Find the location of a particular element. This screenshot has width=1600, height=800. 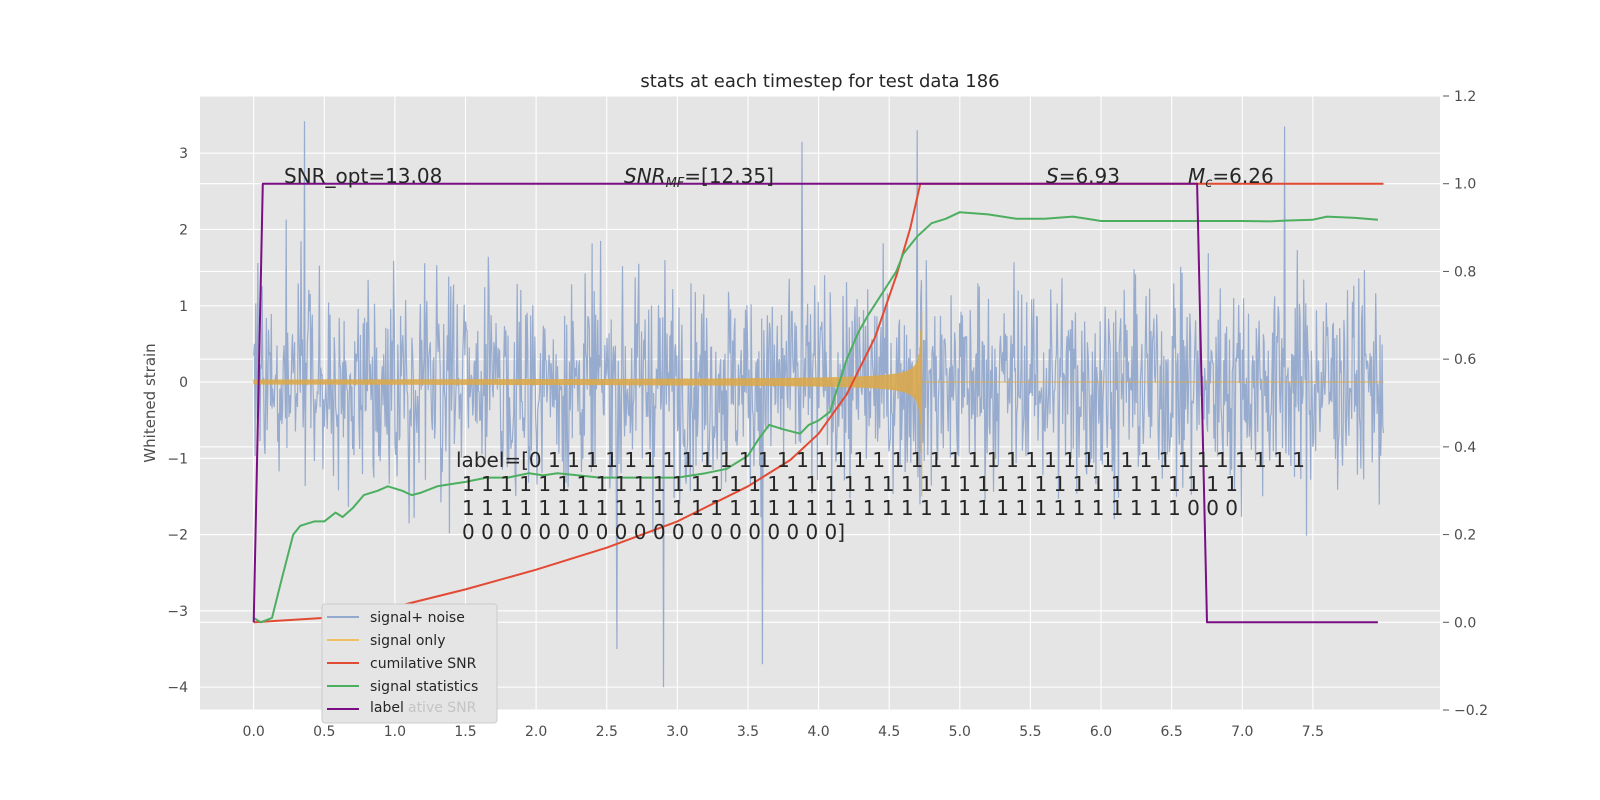

x-tick-label: 2.0 is located at coordinates (536, 732).